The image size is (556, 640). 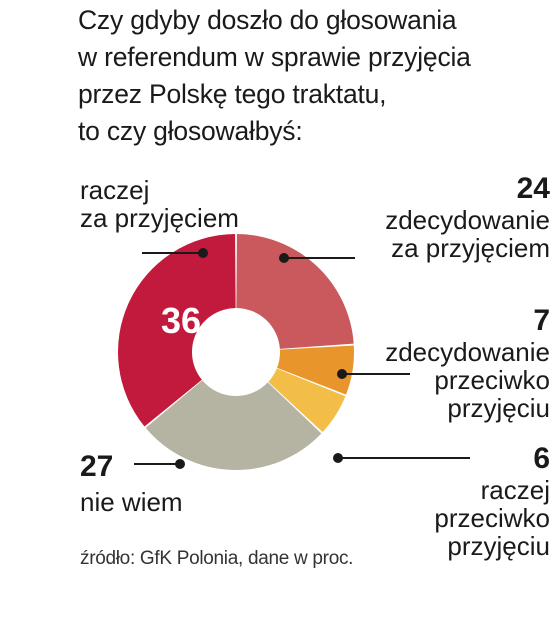 I want to click on slice-zdecydowanie-za, so click(x=295, y=291).